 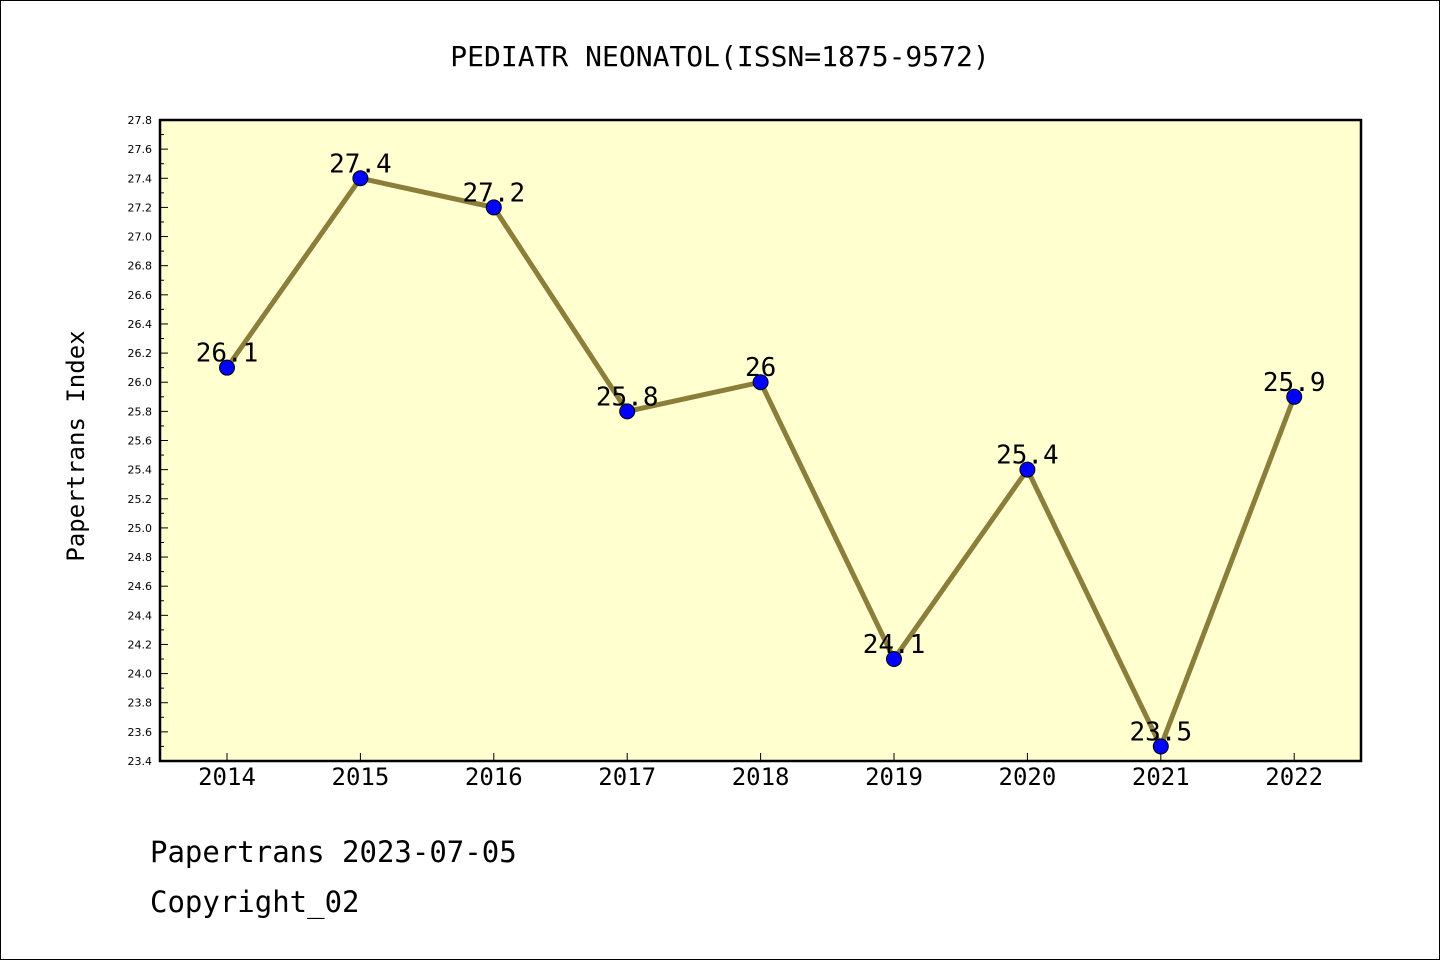 What do you see at coordinates (894, 645) in the screenshot?
I see `data-label: 24.1` at bounding box center [894, 645].